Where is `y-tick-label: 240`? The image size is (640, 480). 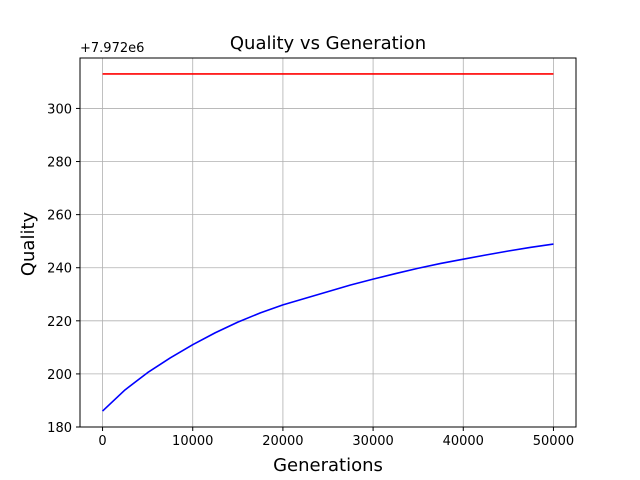 y-tick-label: 240 is located at coordinates (59, 269).